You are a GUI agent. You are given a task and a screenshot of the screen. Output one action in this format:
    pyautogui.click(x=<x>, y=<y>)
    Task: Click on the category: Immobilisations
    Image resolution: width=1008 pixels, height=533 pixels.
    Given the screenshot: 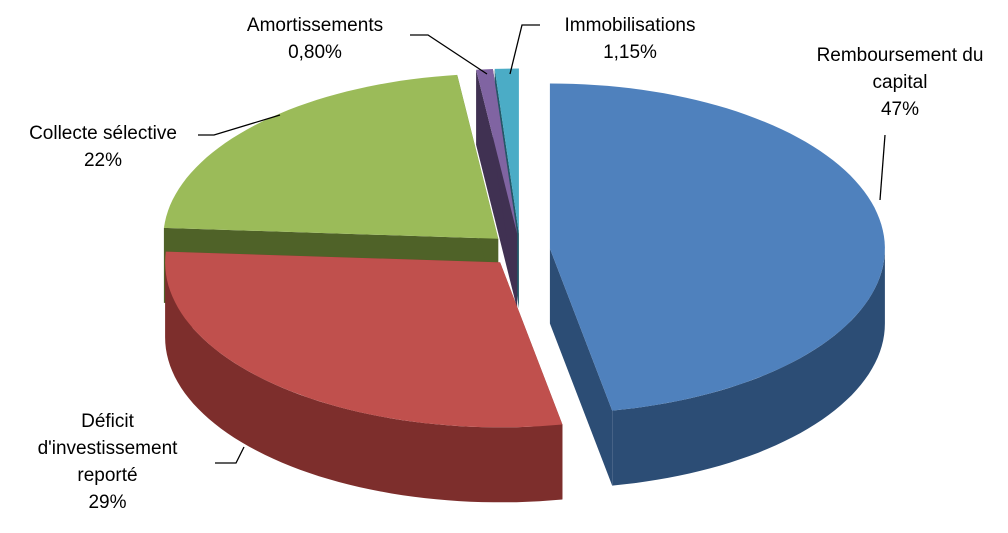 What is the action you would take?
    pyautogui.click(x=630, y=25)
    